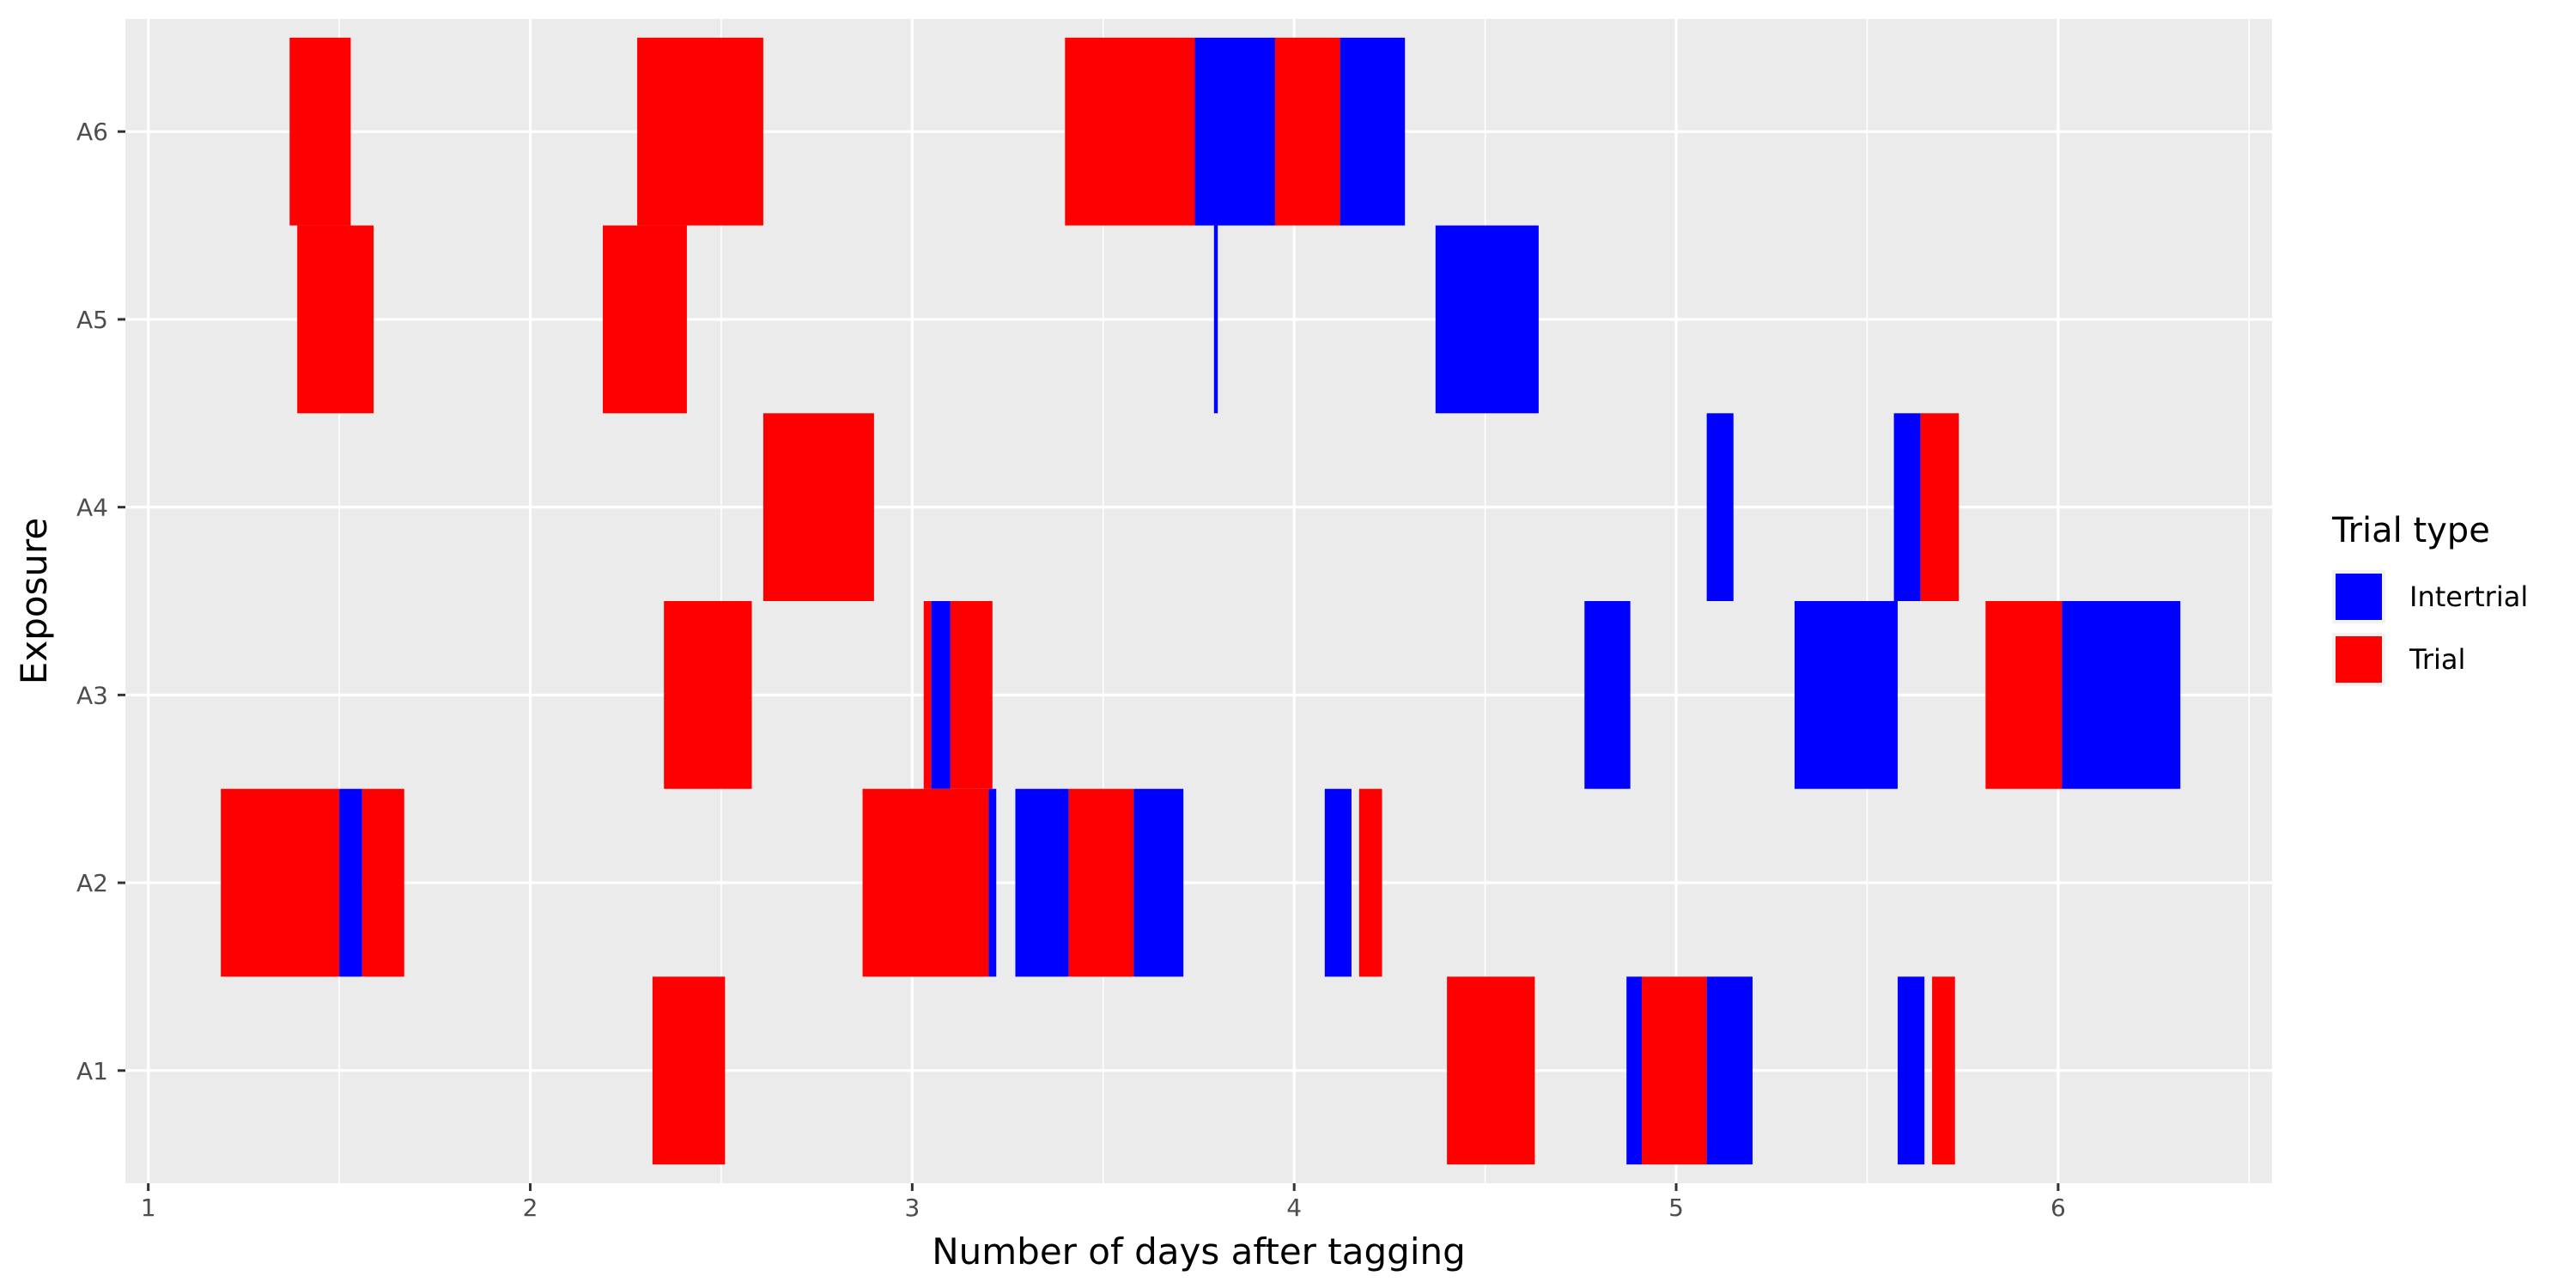 The image size is (2576, 1288). Describe the element at coordinates (912, 1208) in the screenshot. I see `x-tick-label: 3` at that location.